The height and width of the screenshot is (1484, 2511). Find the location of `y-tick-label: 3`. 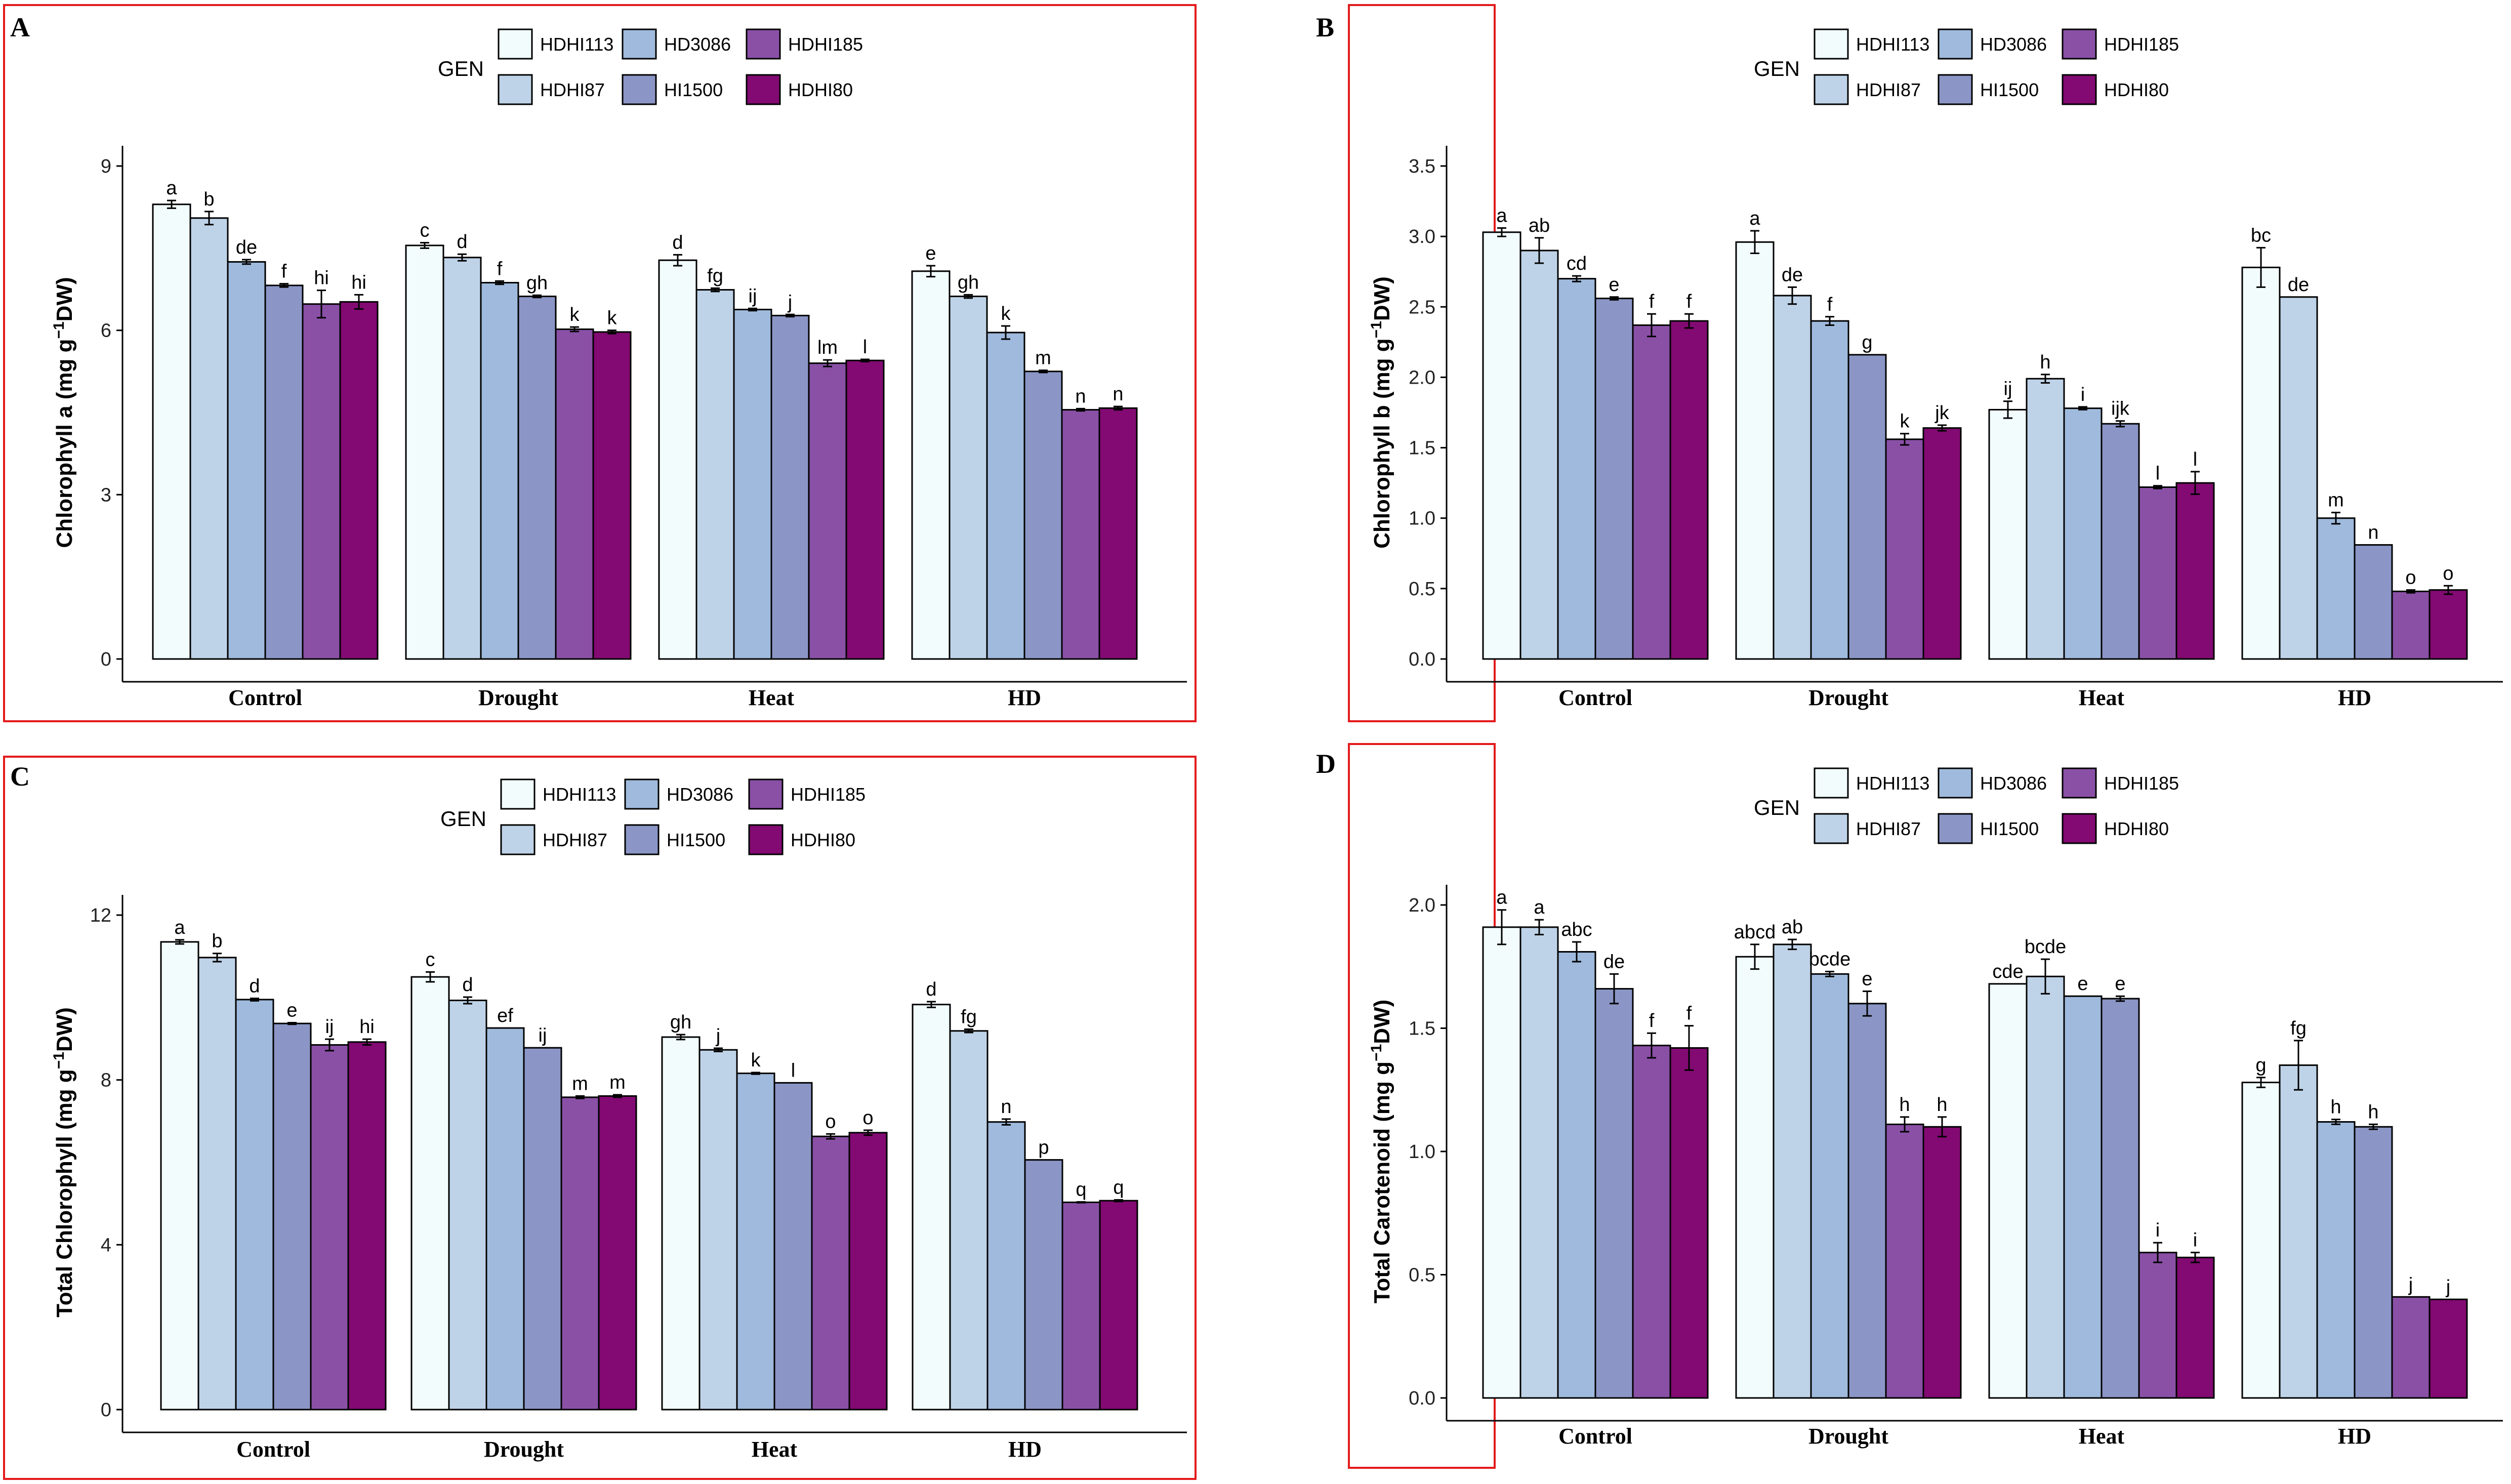

y-tick-label: 3 is located at coordinates (106, 495).